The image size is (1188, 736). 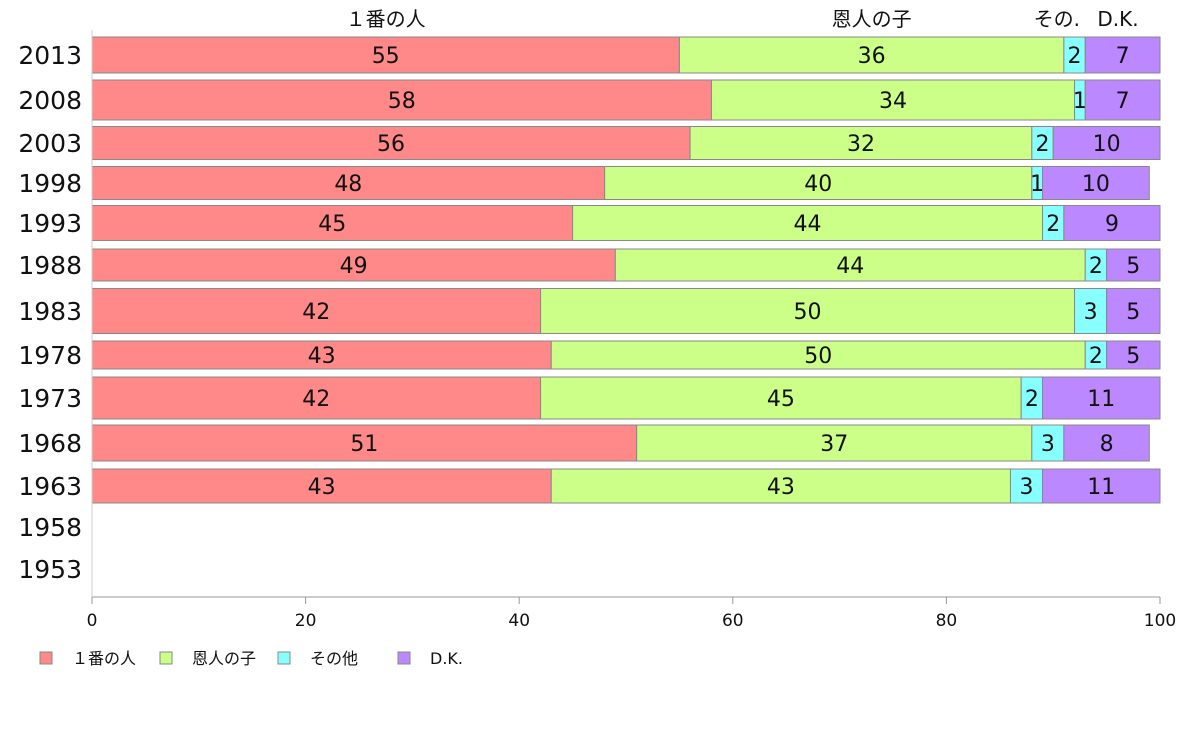 I want to click on data-label-2003-series-1: 56, so click(x=391, y=144).